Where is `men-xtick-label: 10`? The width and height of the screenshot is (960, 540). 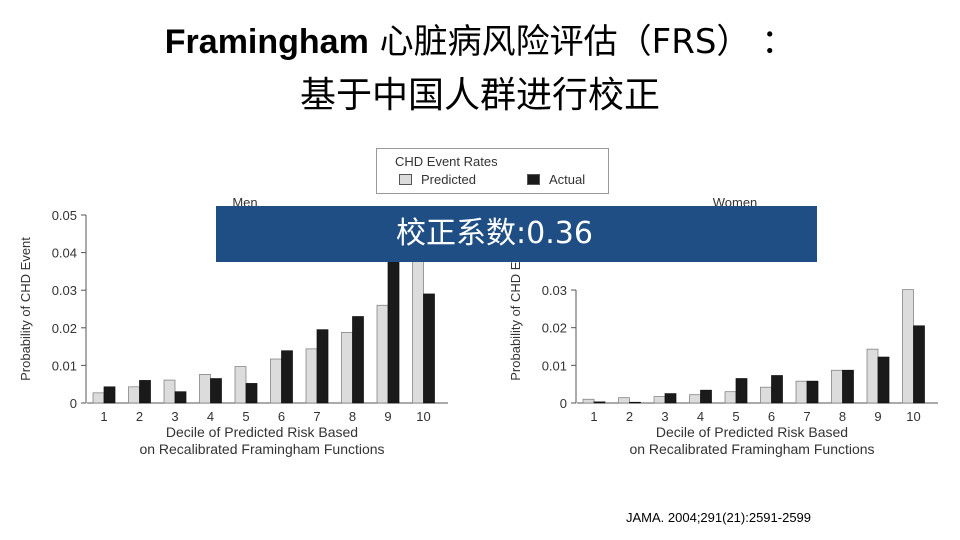 men-xtick-label: 10 is located at coordinates (423, 416).